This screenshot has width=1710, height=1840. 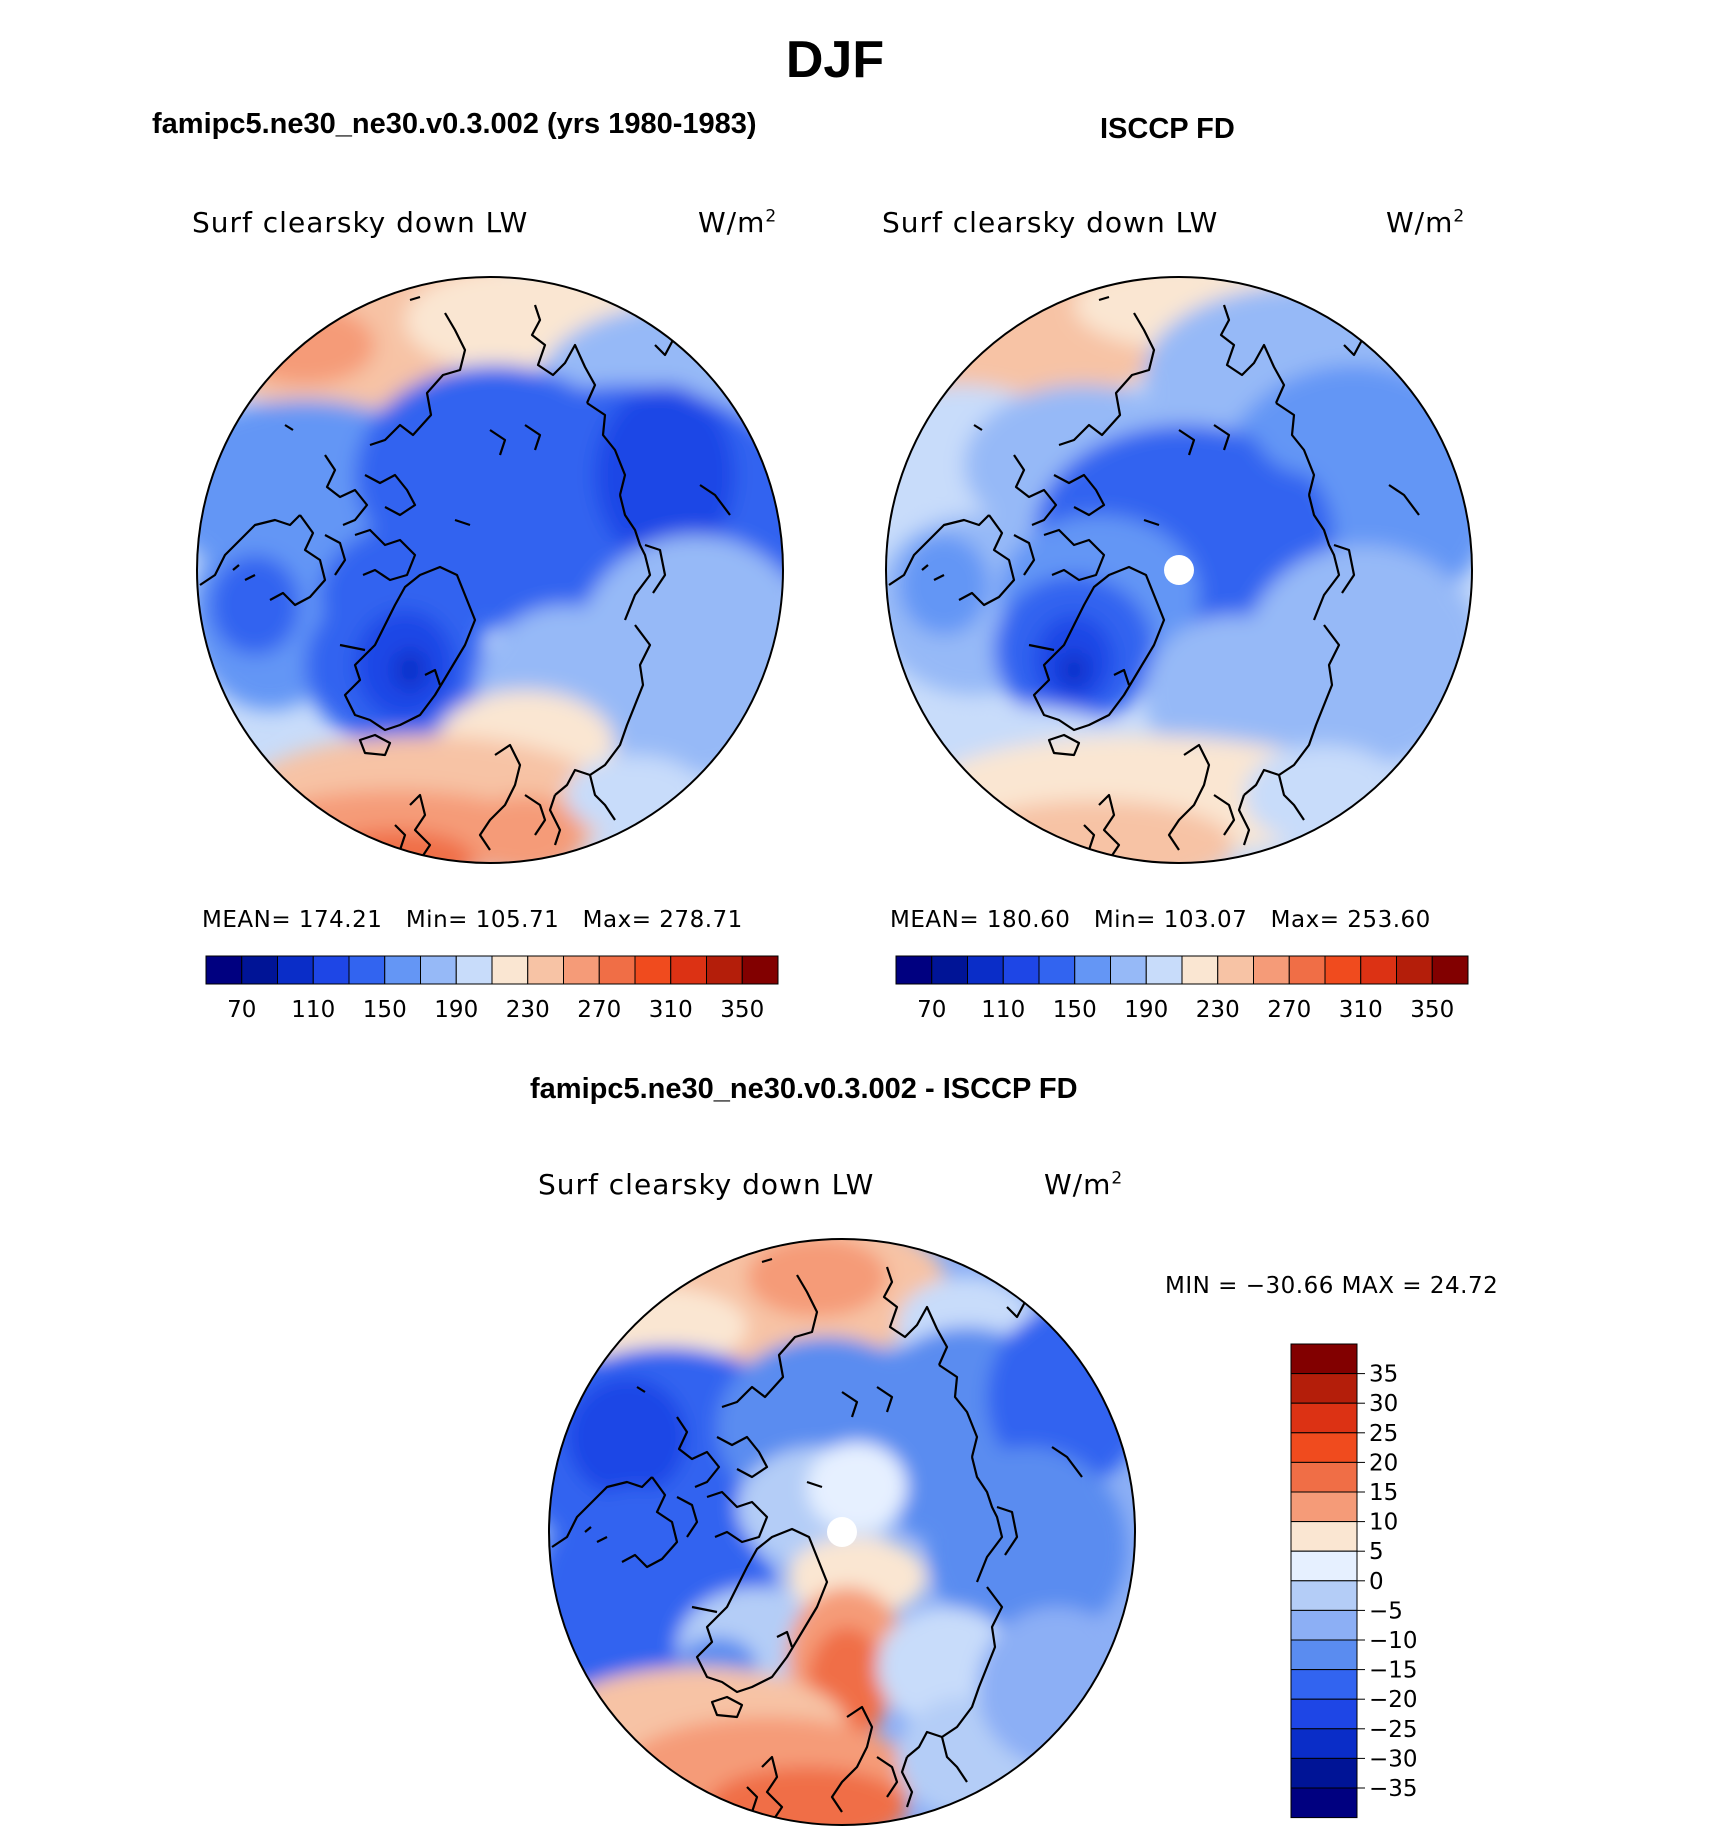 What do you see at coordinates (472, 920) in the screenshot?
I see `model-stats: MEAN= 174.21 Min= 105.71 Max= 278.71` at bounding box center [472, 920].